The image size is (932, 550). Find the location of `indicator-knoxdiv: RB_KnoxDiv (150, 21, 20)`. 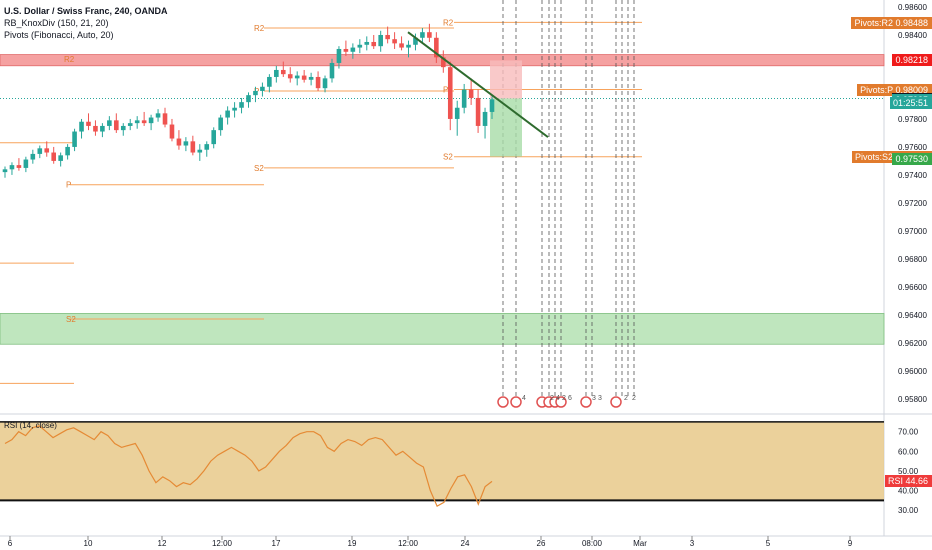

indicator-knoxdiv: RB_KnoxDiv (150, 21, 20) is located at coordinates (56, 23).